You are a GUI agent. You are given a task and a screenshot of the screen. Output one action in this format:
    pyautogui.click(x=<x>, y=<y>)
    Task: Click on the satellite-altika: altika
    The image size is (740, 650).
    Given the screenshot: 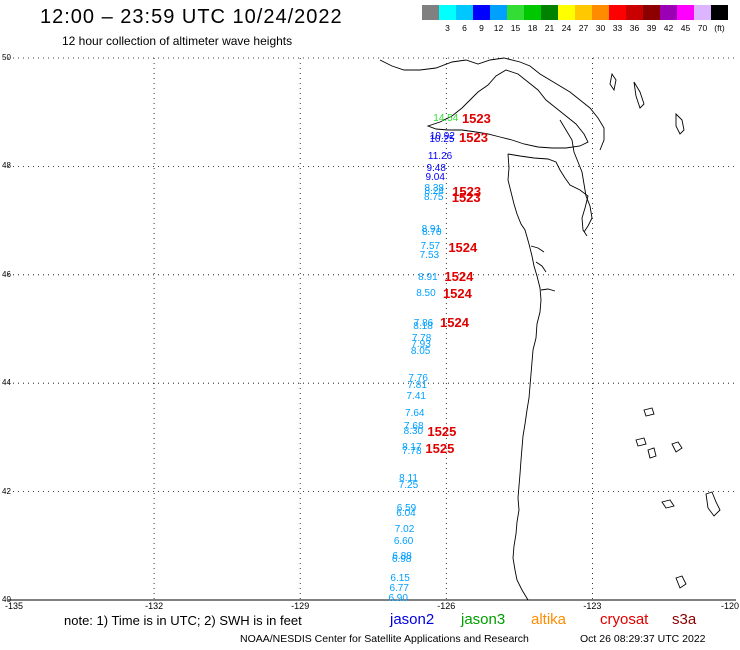 What is the action you would take?
    pyautogui.click(x=549, y=619)
    